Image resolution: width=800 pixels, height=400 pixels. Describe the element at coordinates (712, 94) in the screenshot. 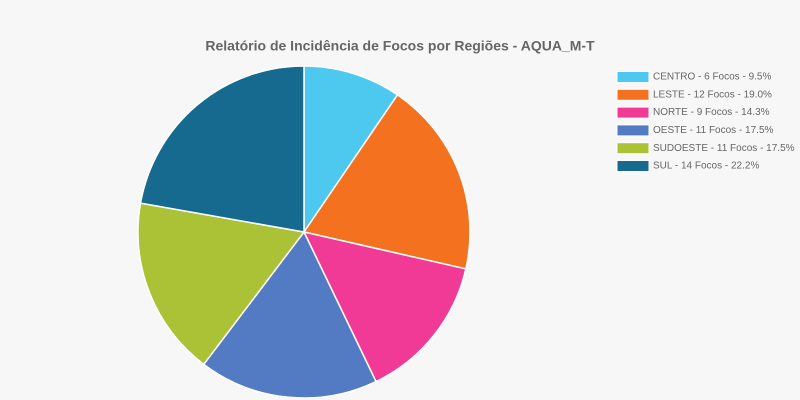

I see `legend-label: LESTE - 12 Focos - 19.0%` at that location.